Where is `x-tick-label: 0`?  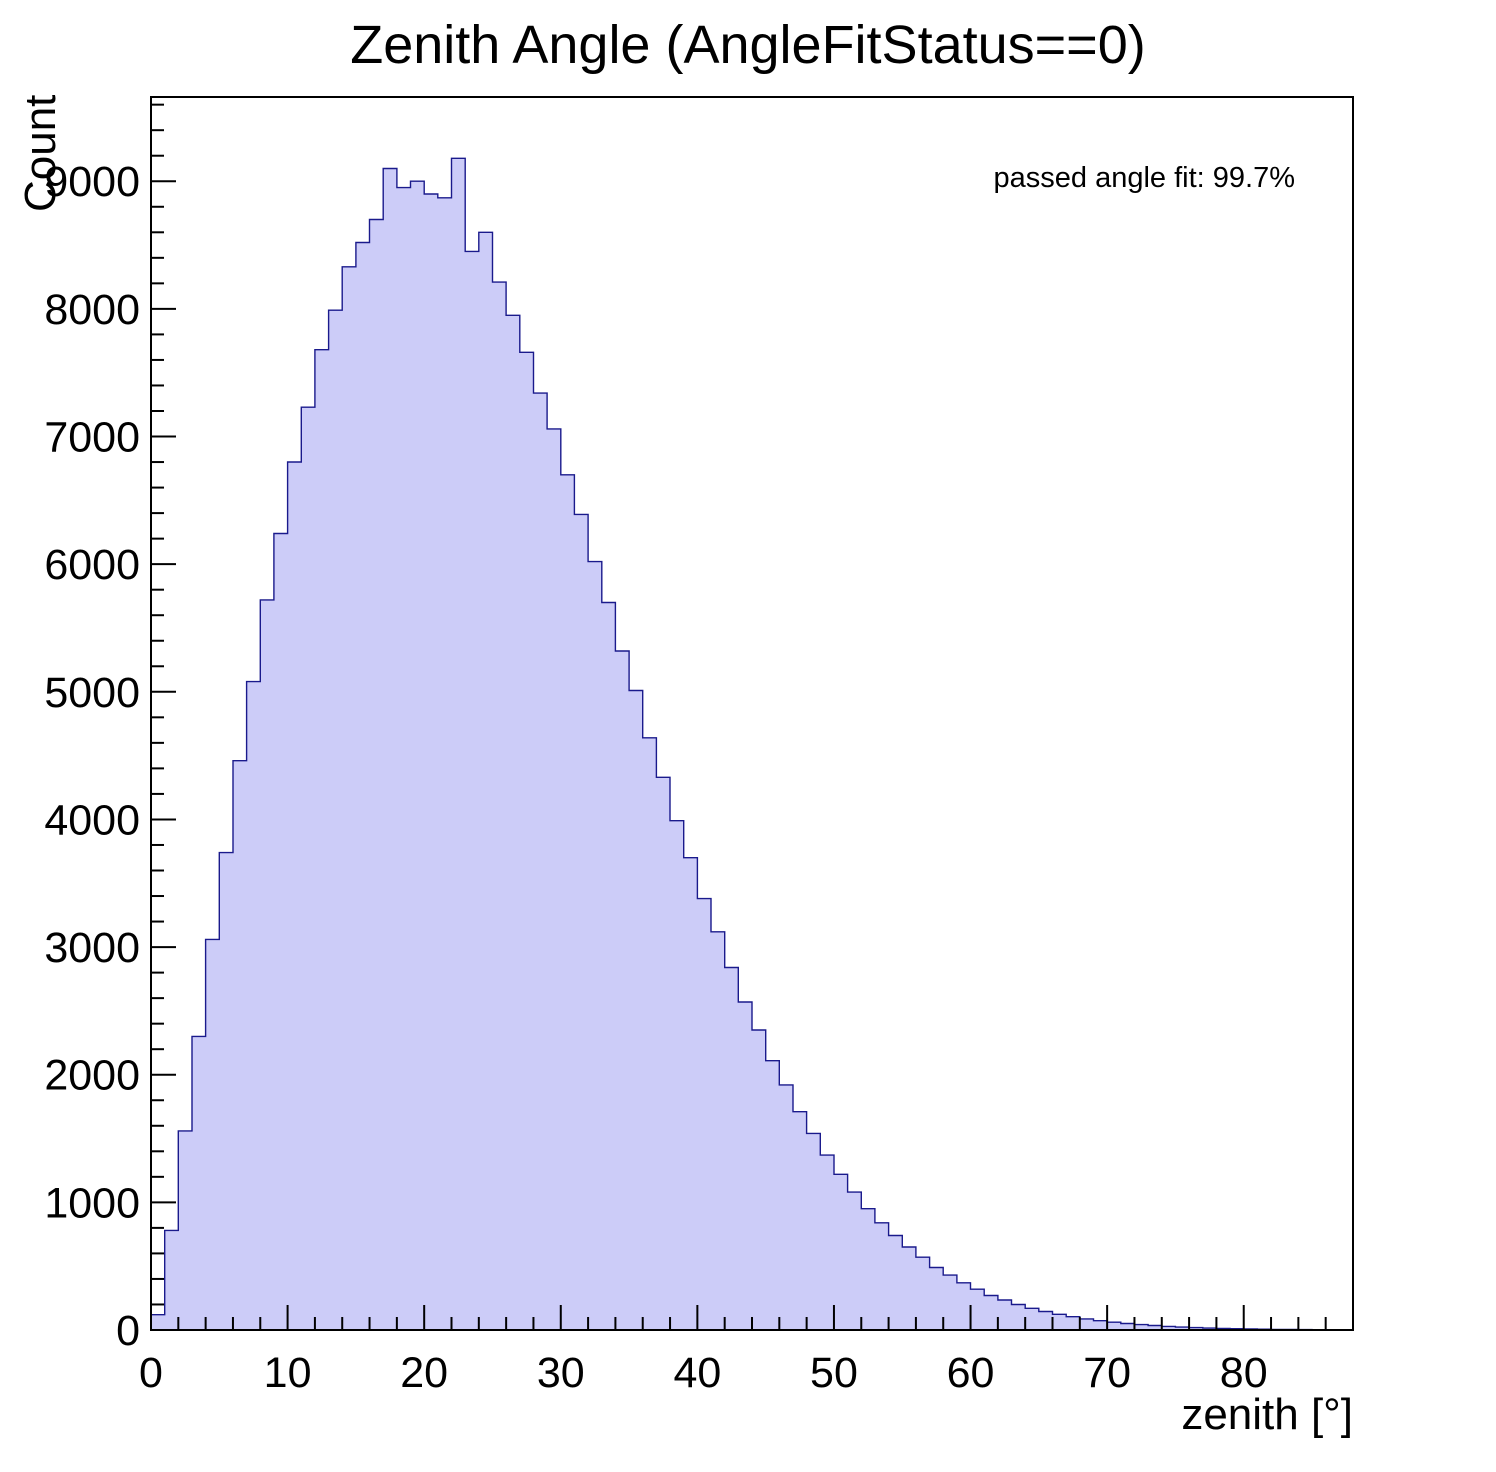
x-tick-label: 0 is located at coordinates (151, 1373).